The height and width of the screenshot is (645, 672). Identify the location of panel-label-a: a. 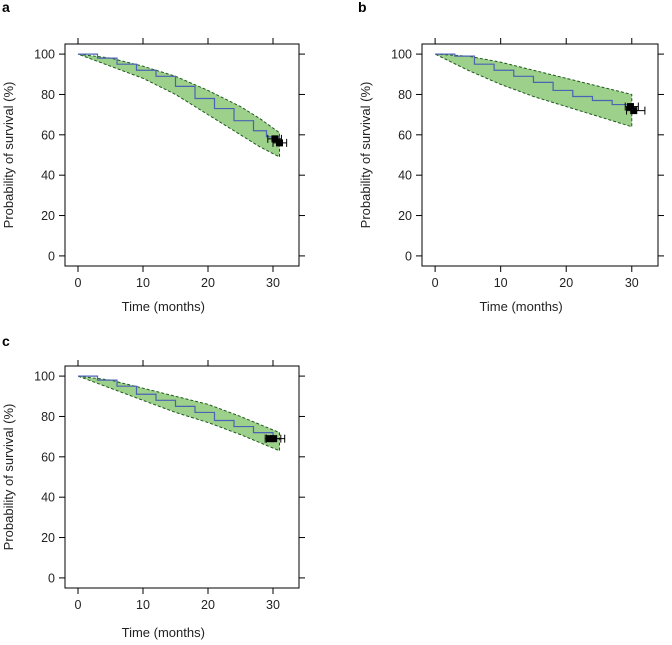
(6, 7).